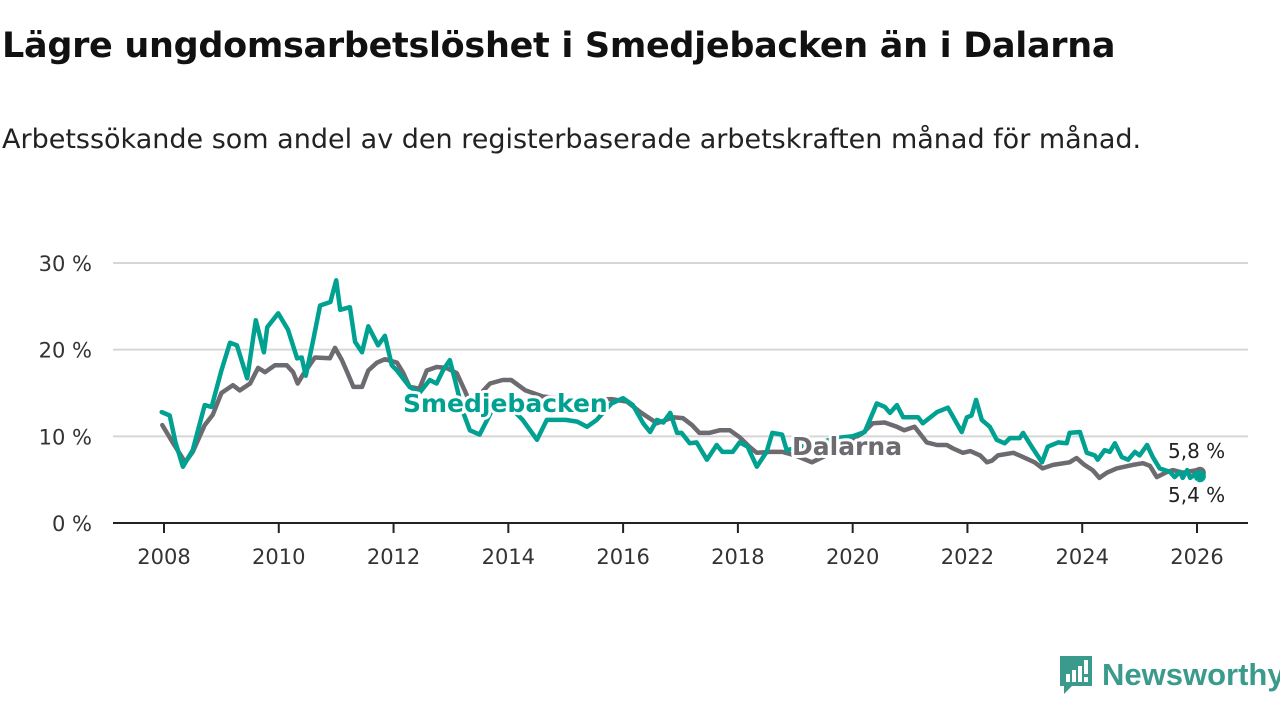 This screenshot has height=720, width=1280. What do you see at coordinates (72, 524) in the screenshot?
I see `y-tick-label: 0 %` at bounding box center [72, 524].